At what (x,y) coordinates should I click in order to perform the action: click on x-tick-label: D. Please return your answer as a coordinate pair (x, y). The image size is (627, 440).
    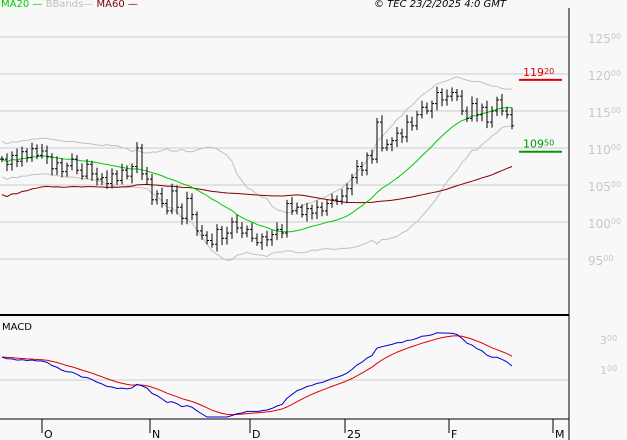
    Looking at the image, I should click on (256, 434).